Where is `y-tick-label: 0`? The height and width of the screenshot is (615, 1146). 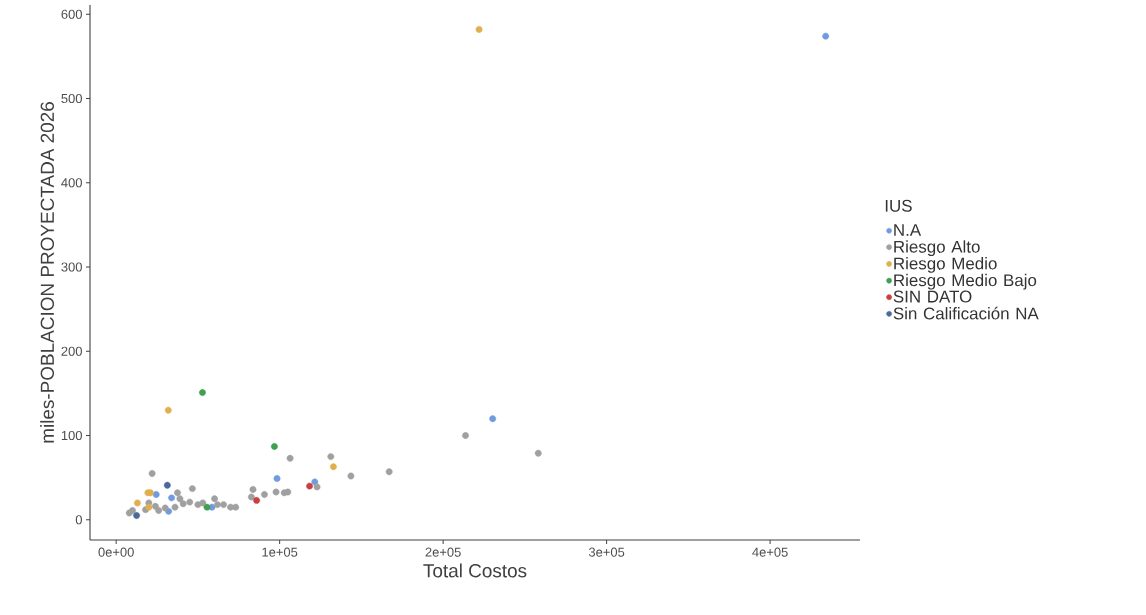 y-tick-label: 0 is located at coordinates (78, 520).